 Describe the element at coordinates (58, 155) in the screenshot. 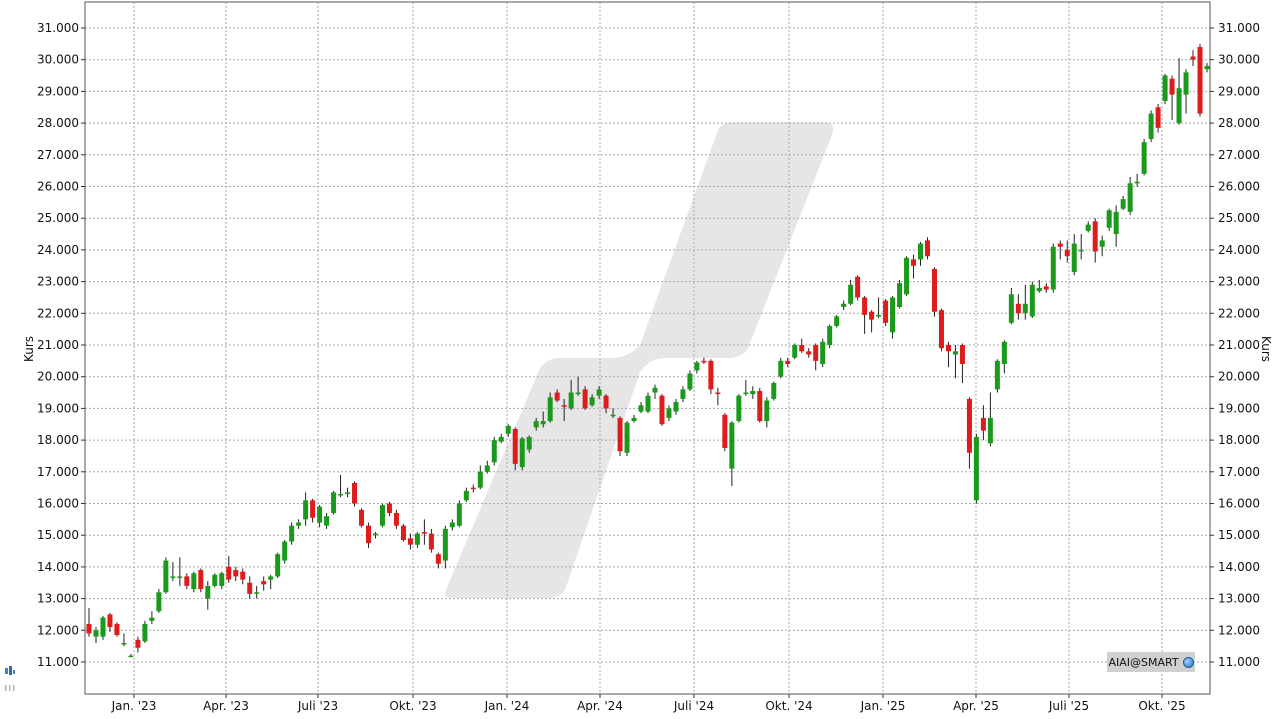

I see `y-tick-label: 27.000` at that location.